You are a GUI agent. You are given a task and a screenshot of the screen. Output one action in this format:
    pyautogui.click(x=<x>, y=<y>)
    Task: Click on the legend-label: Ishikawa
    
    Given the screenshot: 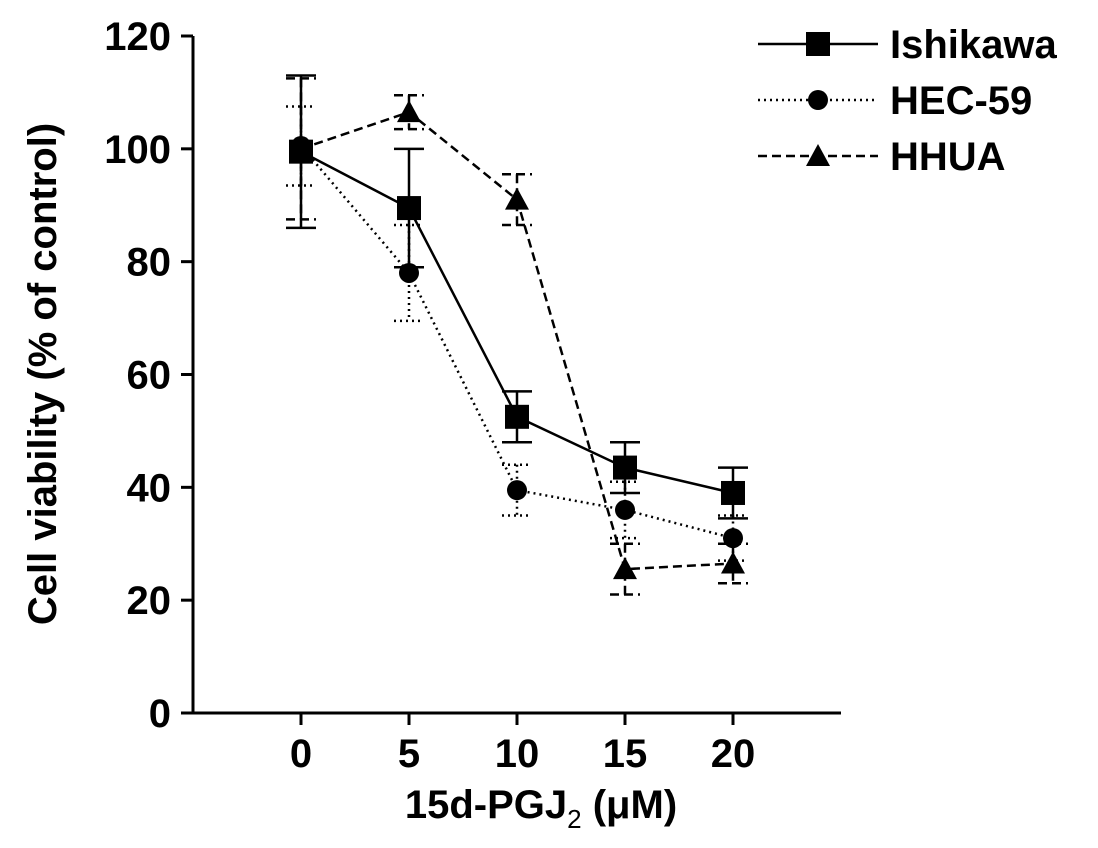 What is the action you would take?
    pyautogui.click(x=974, y=45)
    